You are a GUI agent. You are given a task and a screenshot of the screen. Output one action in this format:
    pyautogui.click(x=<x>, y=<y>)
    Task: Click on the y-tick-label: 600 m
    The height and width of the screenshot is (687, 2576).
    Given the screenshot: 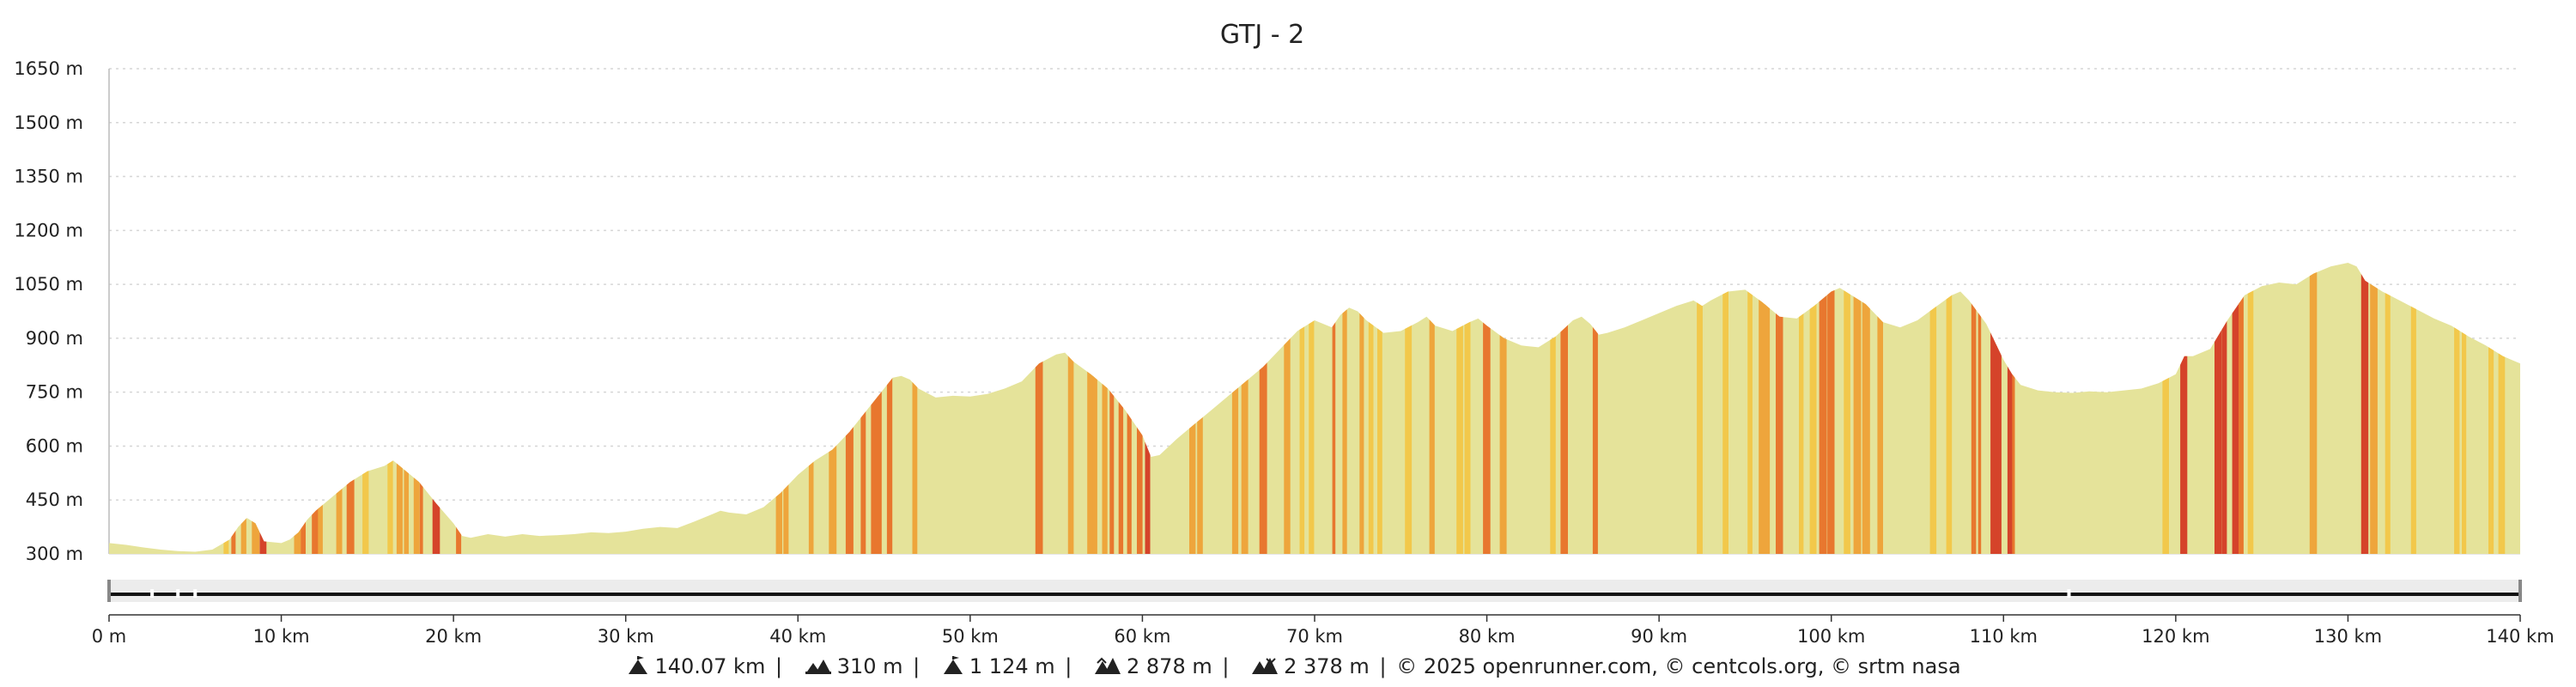 What is the action you would take?
    pyautogui.click(x=55, y=445)
    